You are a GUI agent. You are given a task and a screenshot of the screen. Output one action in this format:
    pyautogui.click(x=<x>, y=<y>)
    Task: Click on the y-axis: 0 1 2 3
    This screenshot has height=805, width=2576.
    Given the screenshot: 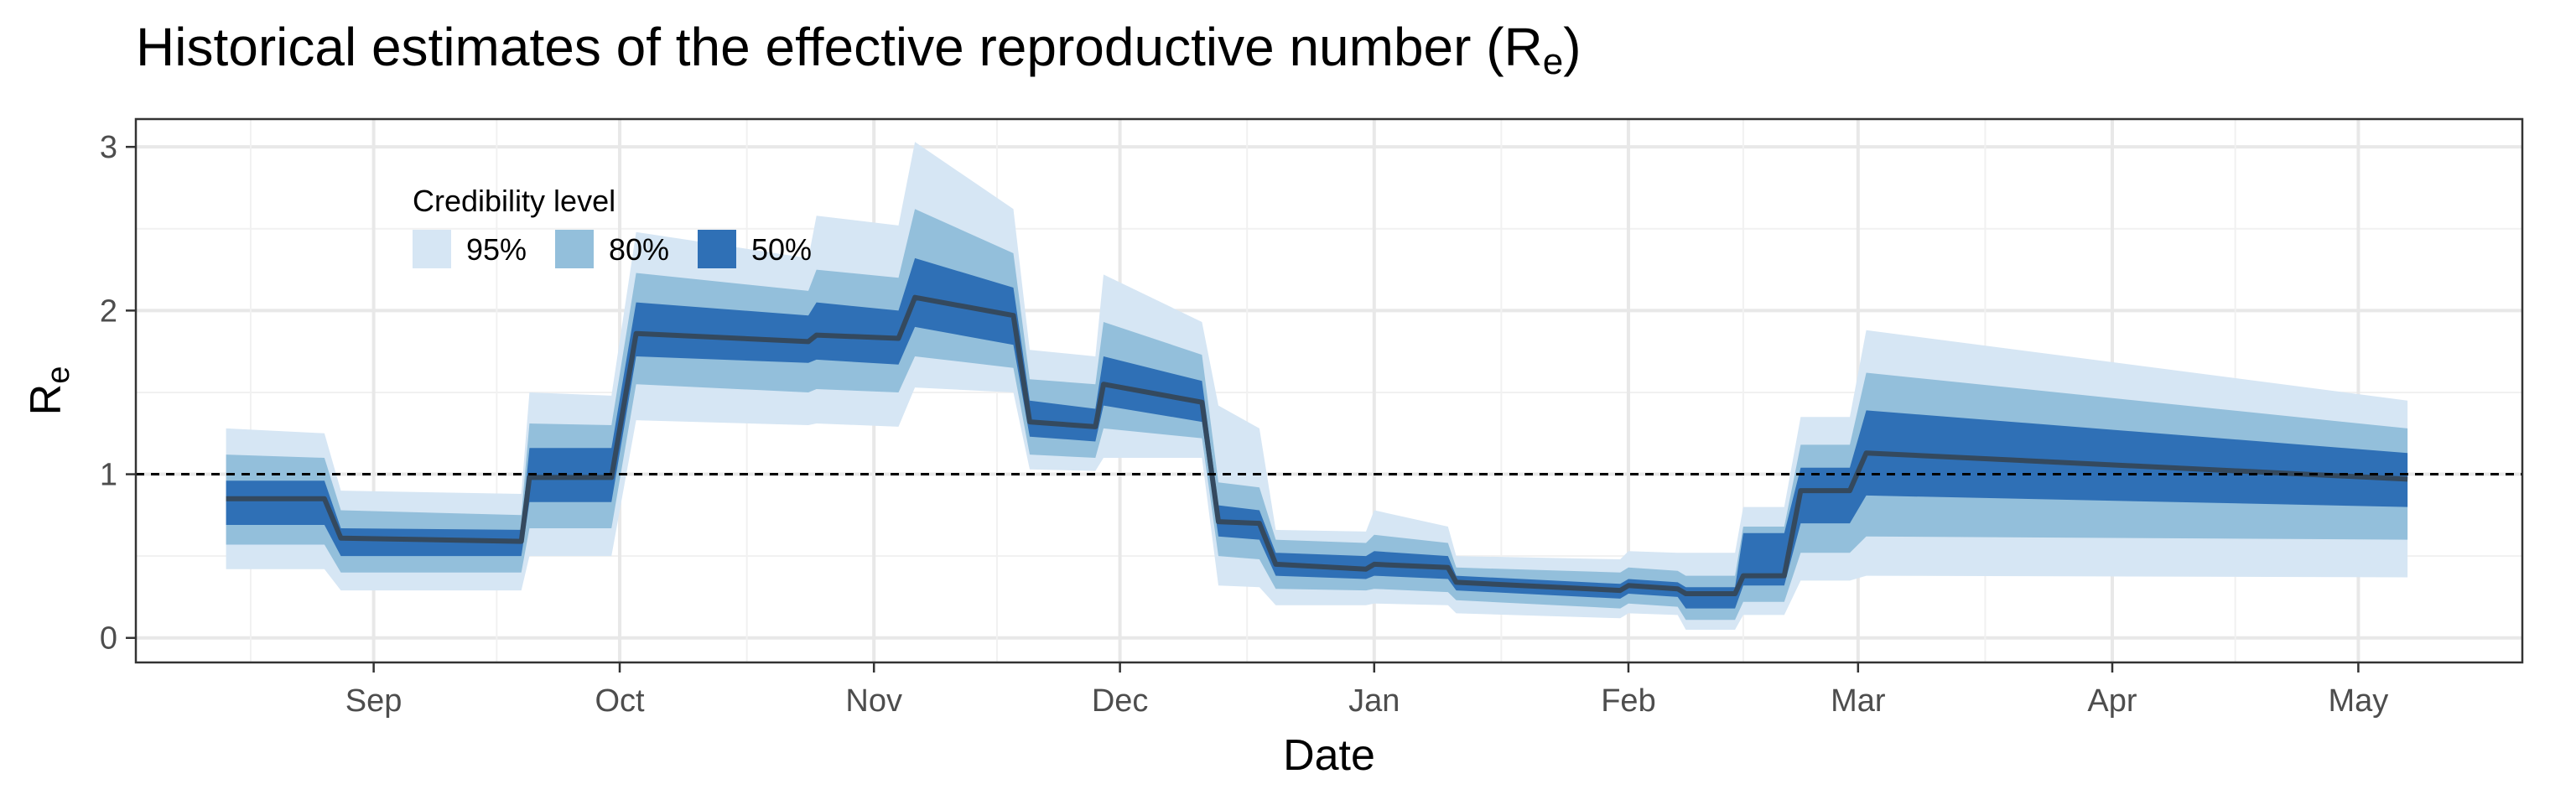 What is the action you would take?
    pyautogui.click(x=118, y=393)
    